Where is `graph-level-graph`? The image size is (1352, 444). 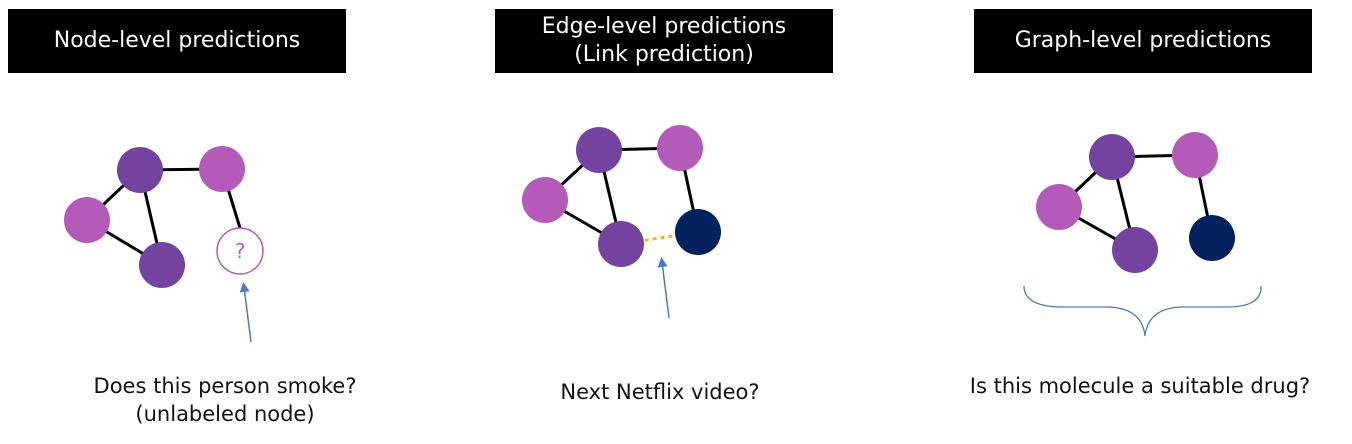
graph-level-graph is located at coordinates (1142, 234).